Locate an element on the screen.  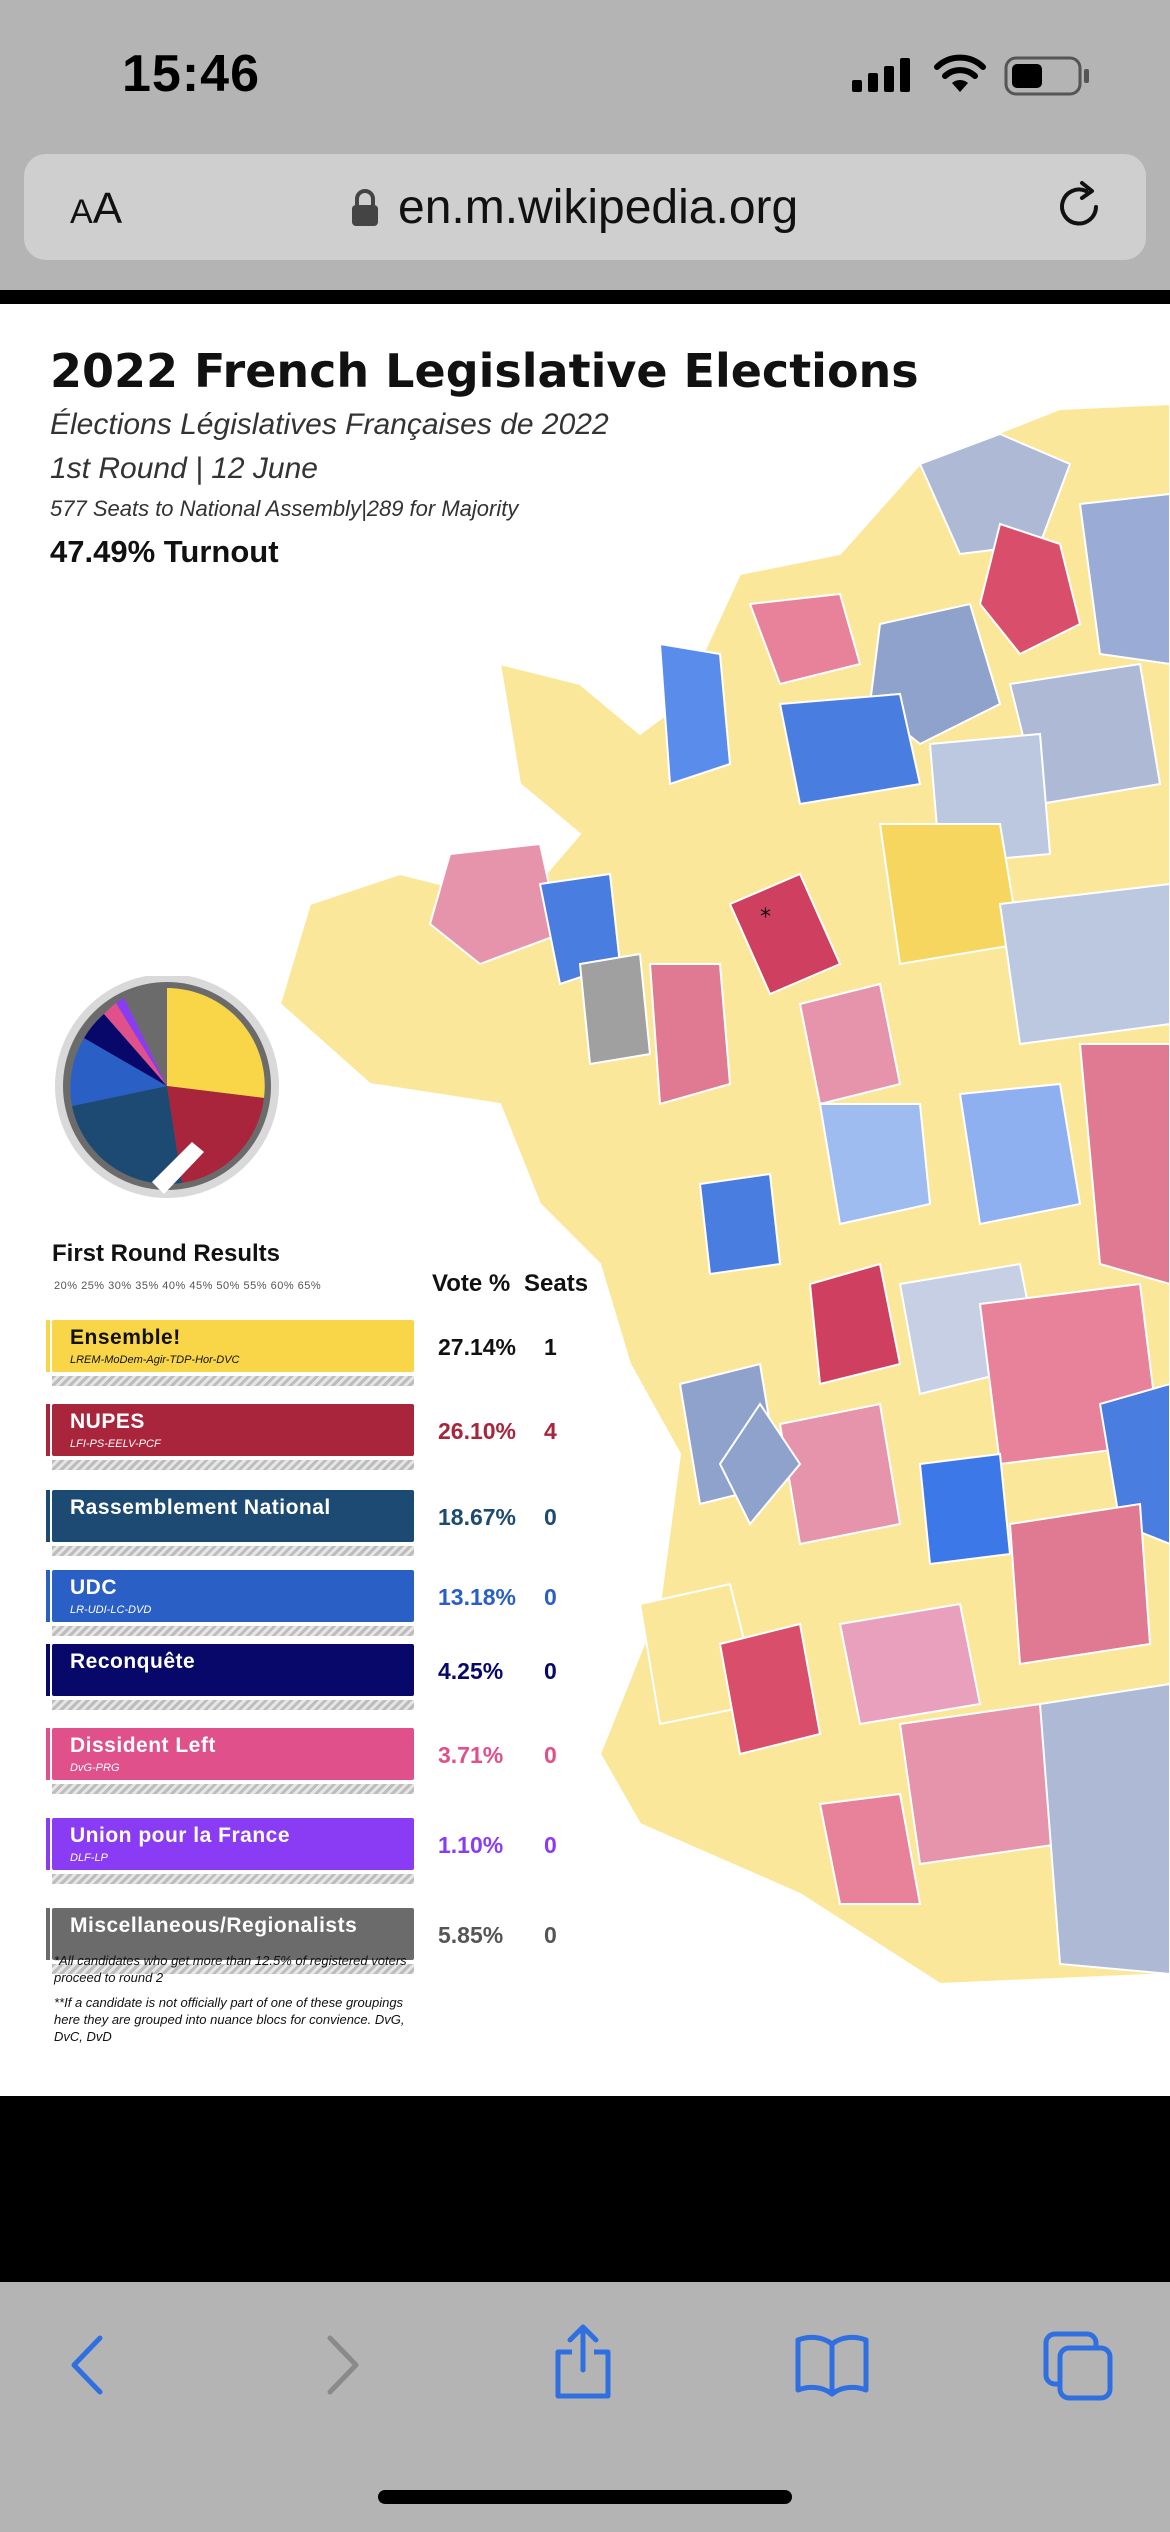
party-name: Dissident Left is located at coordinates (143, 1745).